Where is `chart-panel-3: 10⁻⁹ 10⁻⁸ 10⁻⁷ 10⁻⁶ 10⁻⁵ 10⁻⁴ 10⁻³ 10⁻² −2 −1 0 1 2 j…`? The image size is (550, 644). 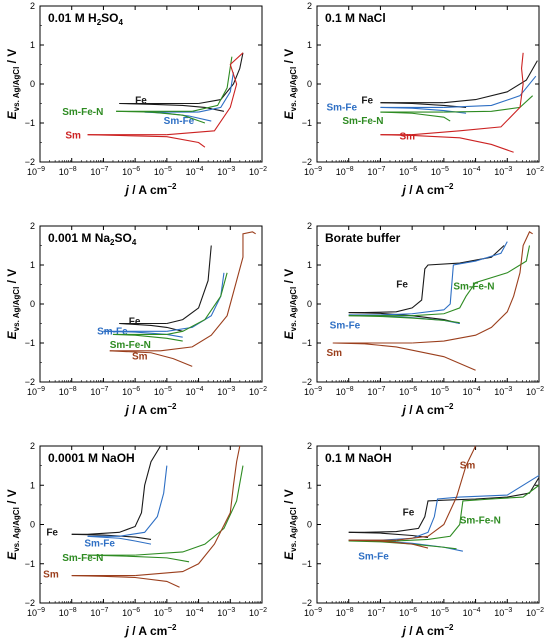 chart-panel-3: 10⁻⁹ 10⁻⁸ 10⁻⁷ 10⁻⁶ 10⁻⁵ 10⁻⁴ 10⁻³ 10⁻² −2 −1 0 1 2 j… is located at coordinates (136, 319).